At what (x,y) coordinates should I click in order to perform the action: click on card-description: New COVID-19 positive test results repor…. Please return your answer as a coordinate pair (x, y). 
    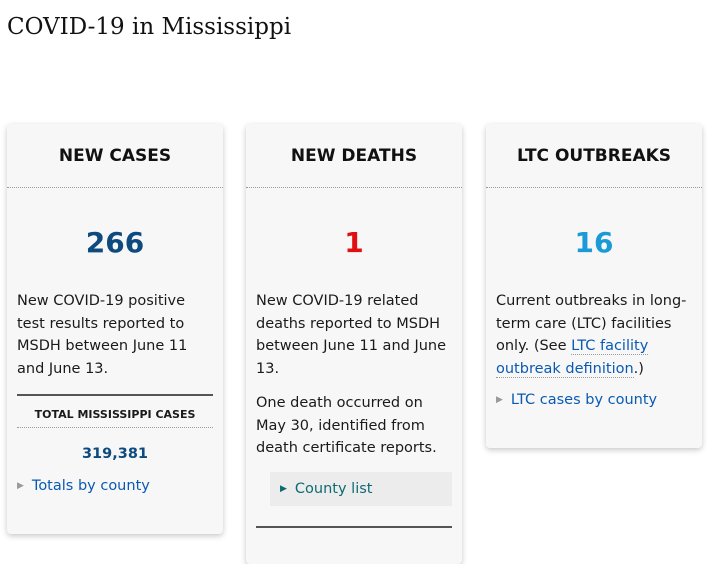
    Looking at the image, I should click on (102, 335).